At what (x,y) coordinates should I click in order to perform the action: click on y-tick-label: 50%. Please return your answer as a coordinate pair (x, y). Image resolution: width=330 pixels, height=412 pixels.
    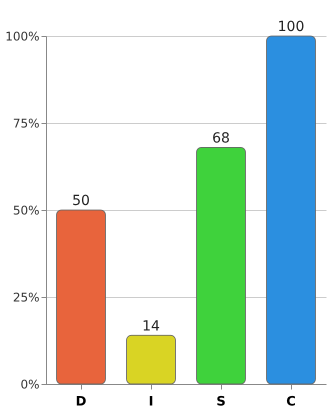
    Looking at the image, I should click on (26, 211).